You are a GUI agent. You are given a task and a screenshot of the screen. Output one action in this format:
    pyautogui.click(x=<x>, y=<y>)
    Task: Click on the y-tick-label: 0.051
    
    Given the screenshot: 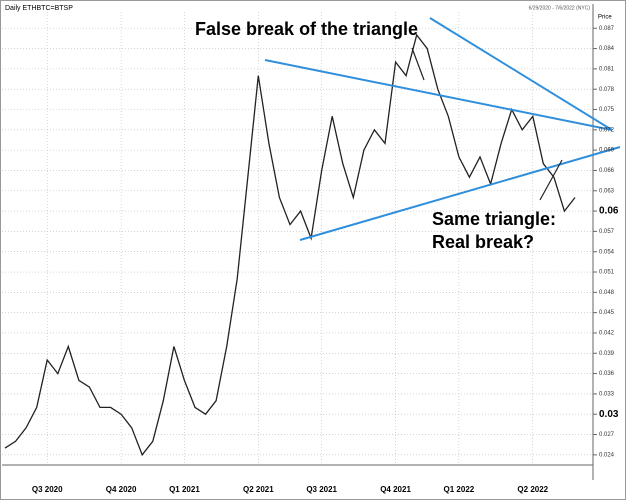 What is the action you would take?
    pyautogui.click(x=607, y=273)
    